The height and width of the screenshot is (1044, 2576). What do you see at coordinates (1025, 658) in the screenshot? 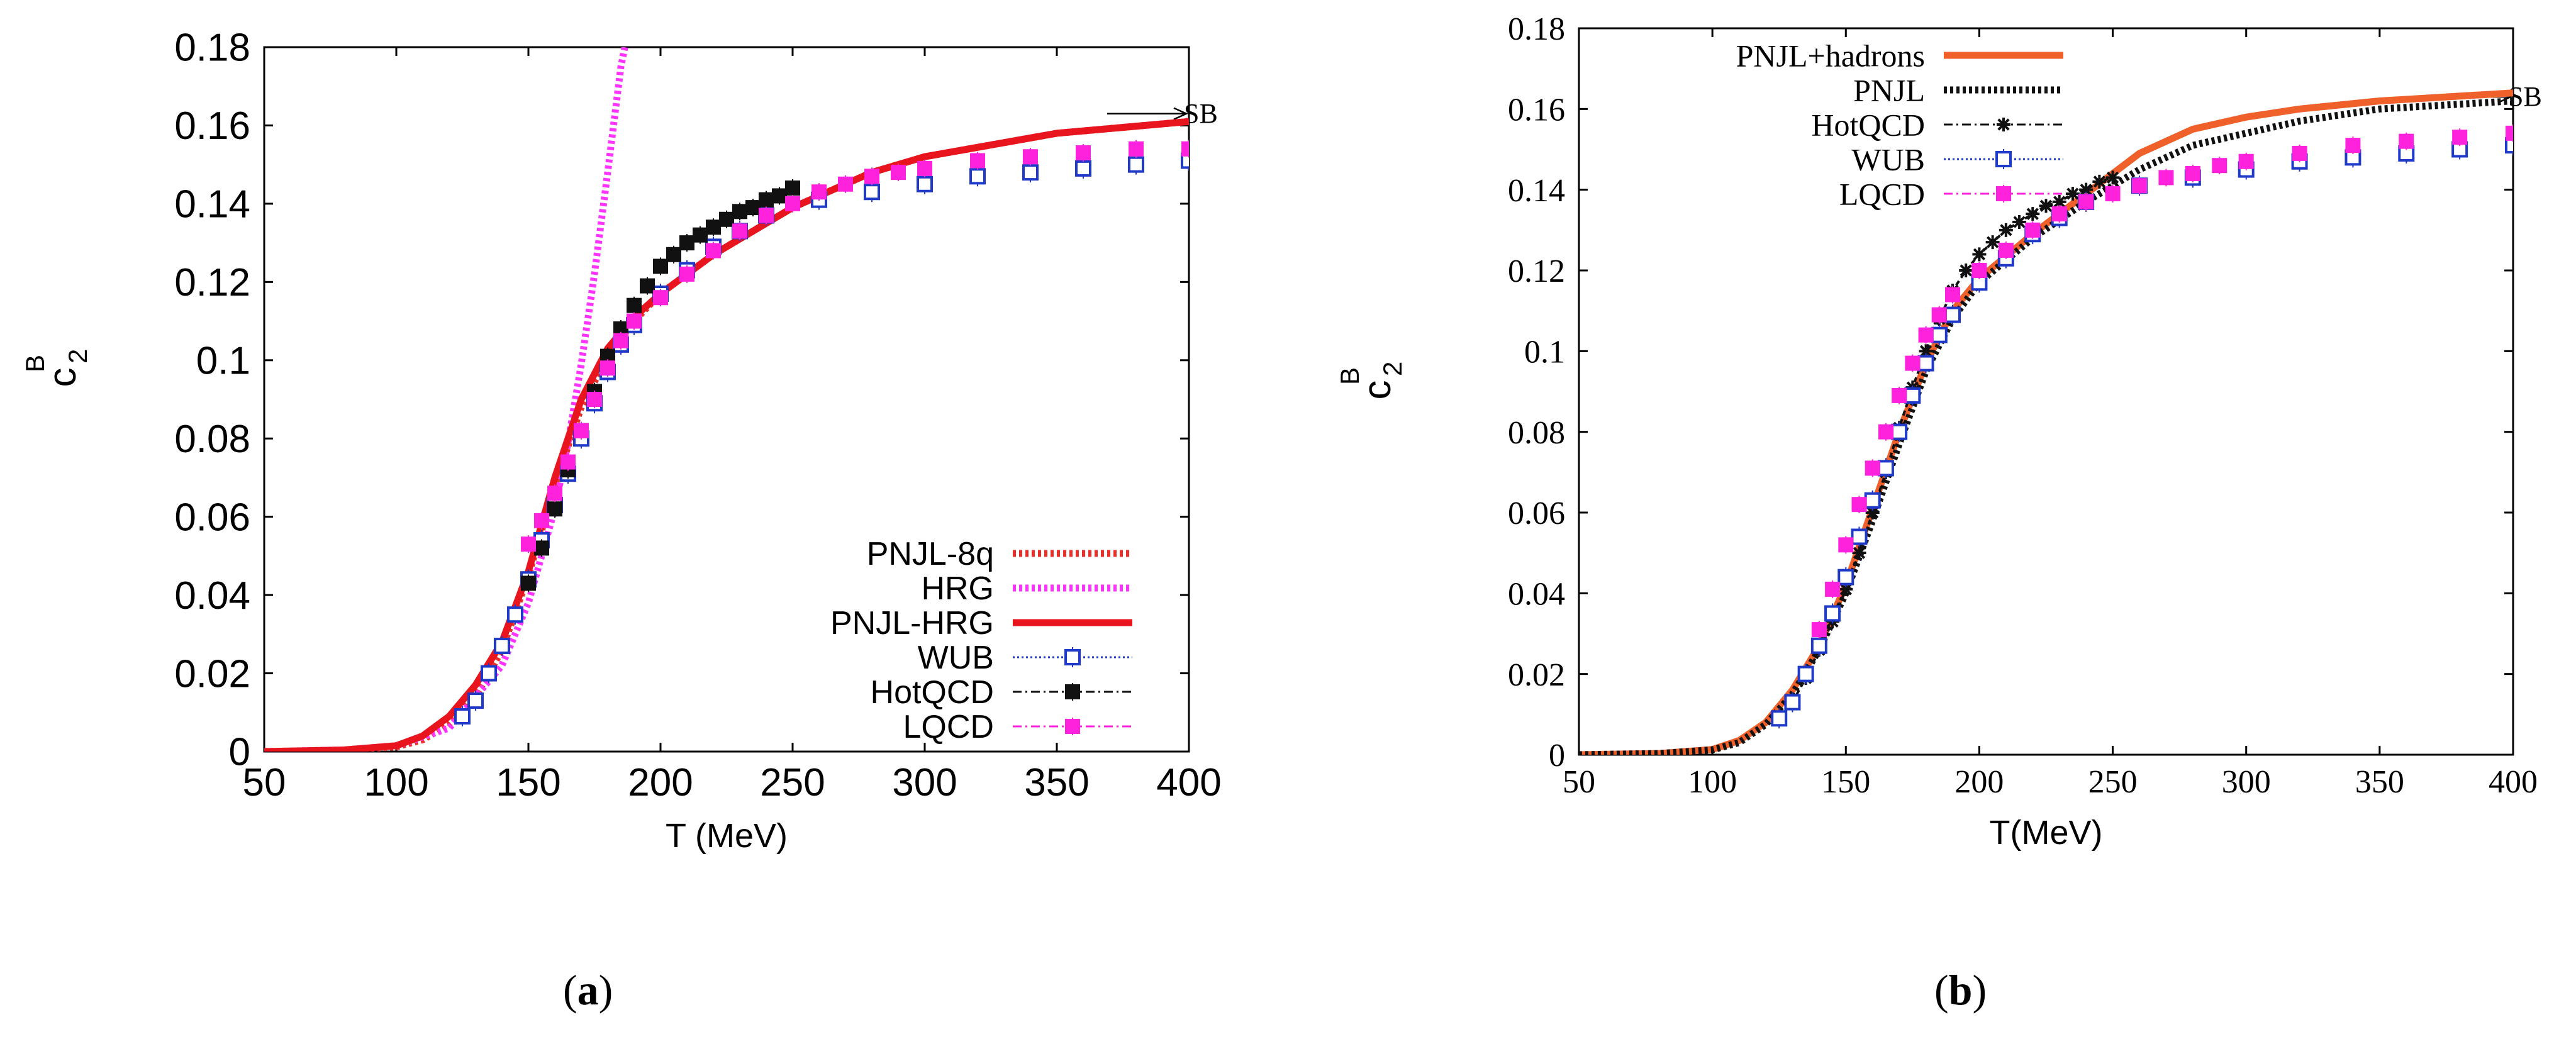
I see `legend-series-wub: WUB` at bounding box center [1025, 658].